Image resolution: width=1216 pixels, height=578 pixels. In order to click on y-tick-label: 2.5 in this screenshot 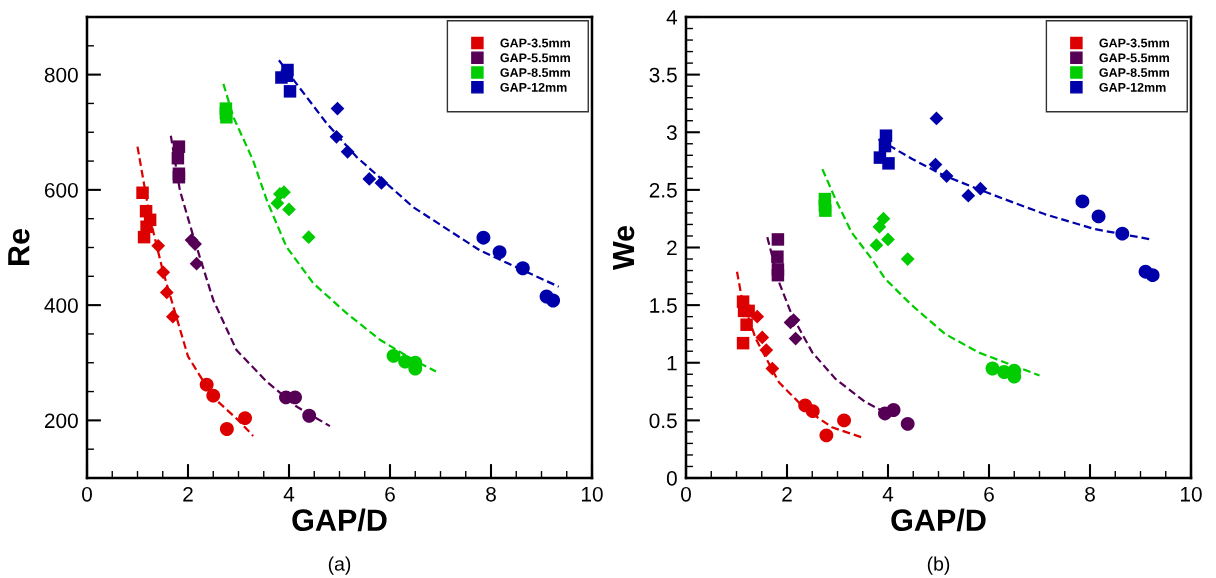, I will do `click(663, 190)`.